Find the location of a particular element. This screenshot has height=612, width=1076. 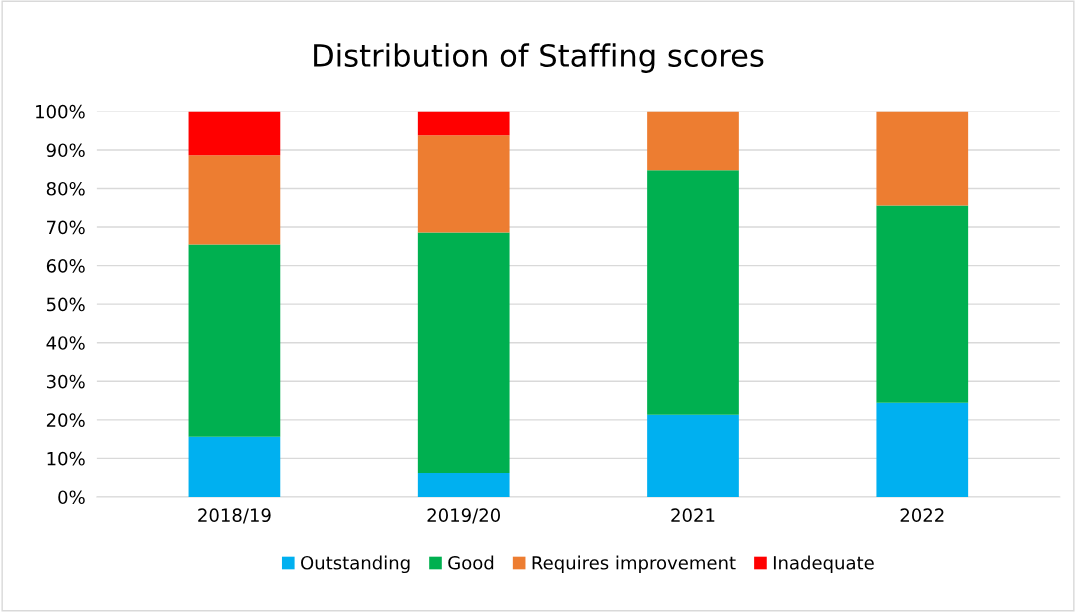

x-tick-label: 2021 is located at coordinates (693, 515).